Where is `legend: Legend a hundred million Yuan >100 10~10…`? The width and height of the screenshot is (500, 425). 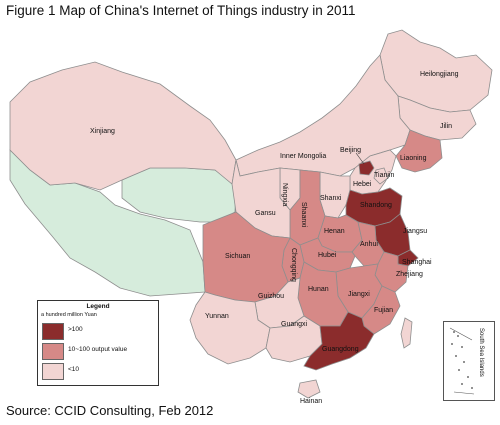
legend: Legend a hundred million Yuan >100 10~10… is located at coordinates (98, 343).